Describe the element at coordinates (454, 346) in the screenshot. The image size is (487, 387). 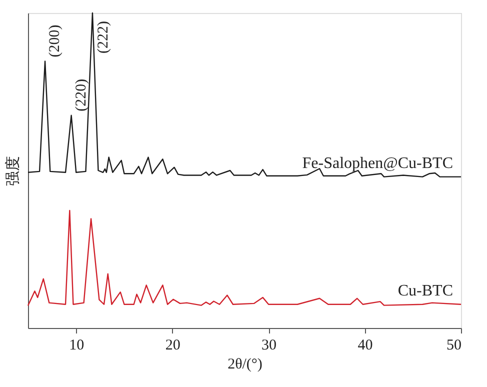
I see `x-tick-label: 50` at that location.